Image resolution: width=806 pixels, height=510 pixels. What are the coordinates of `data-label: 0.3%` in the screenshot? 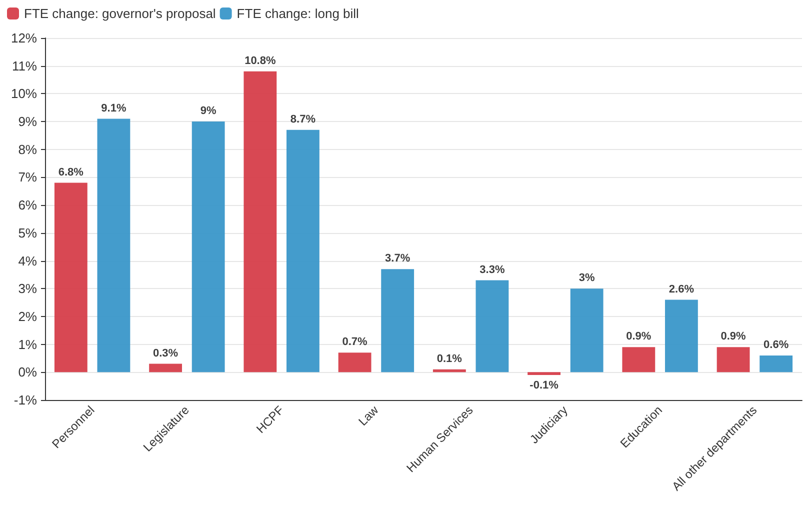 It's located at (165, 353).